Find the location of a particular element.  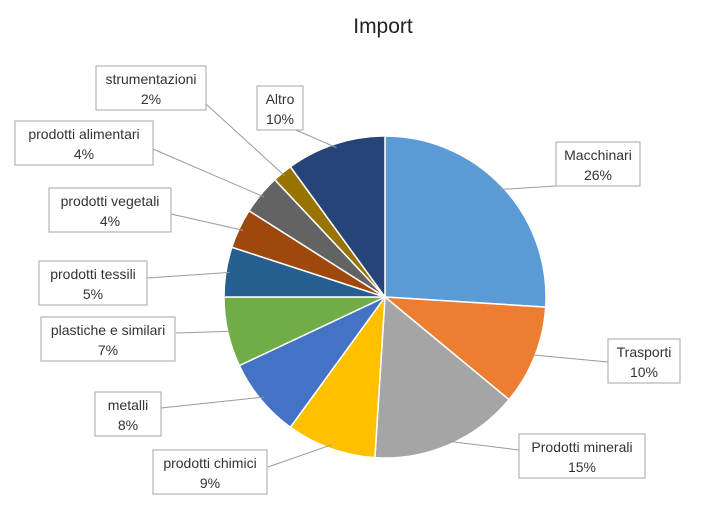

pie-slice-trasporti is located at coordinates (464, 348).